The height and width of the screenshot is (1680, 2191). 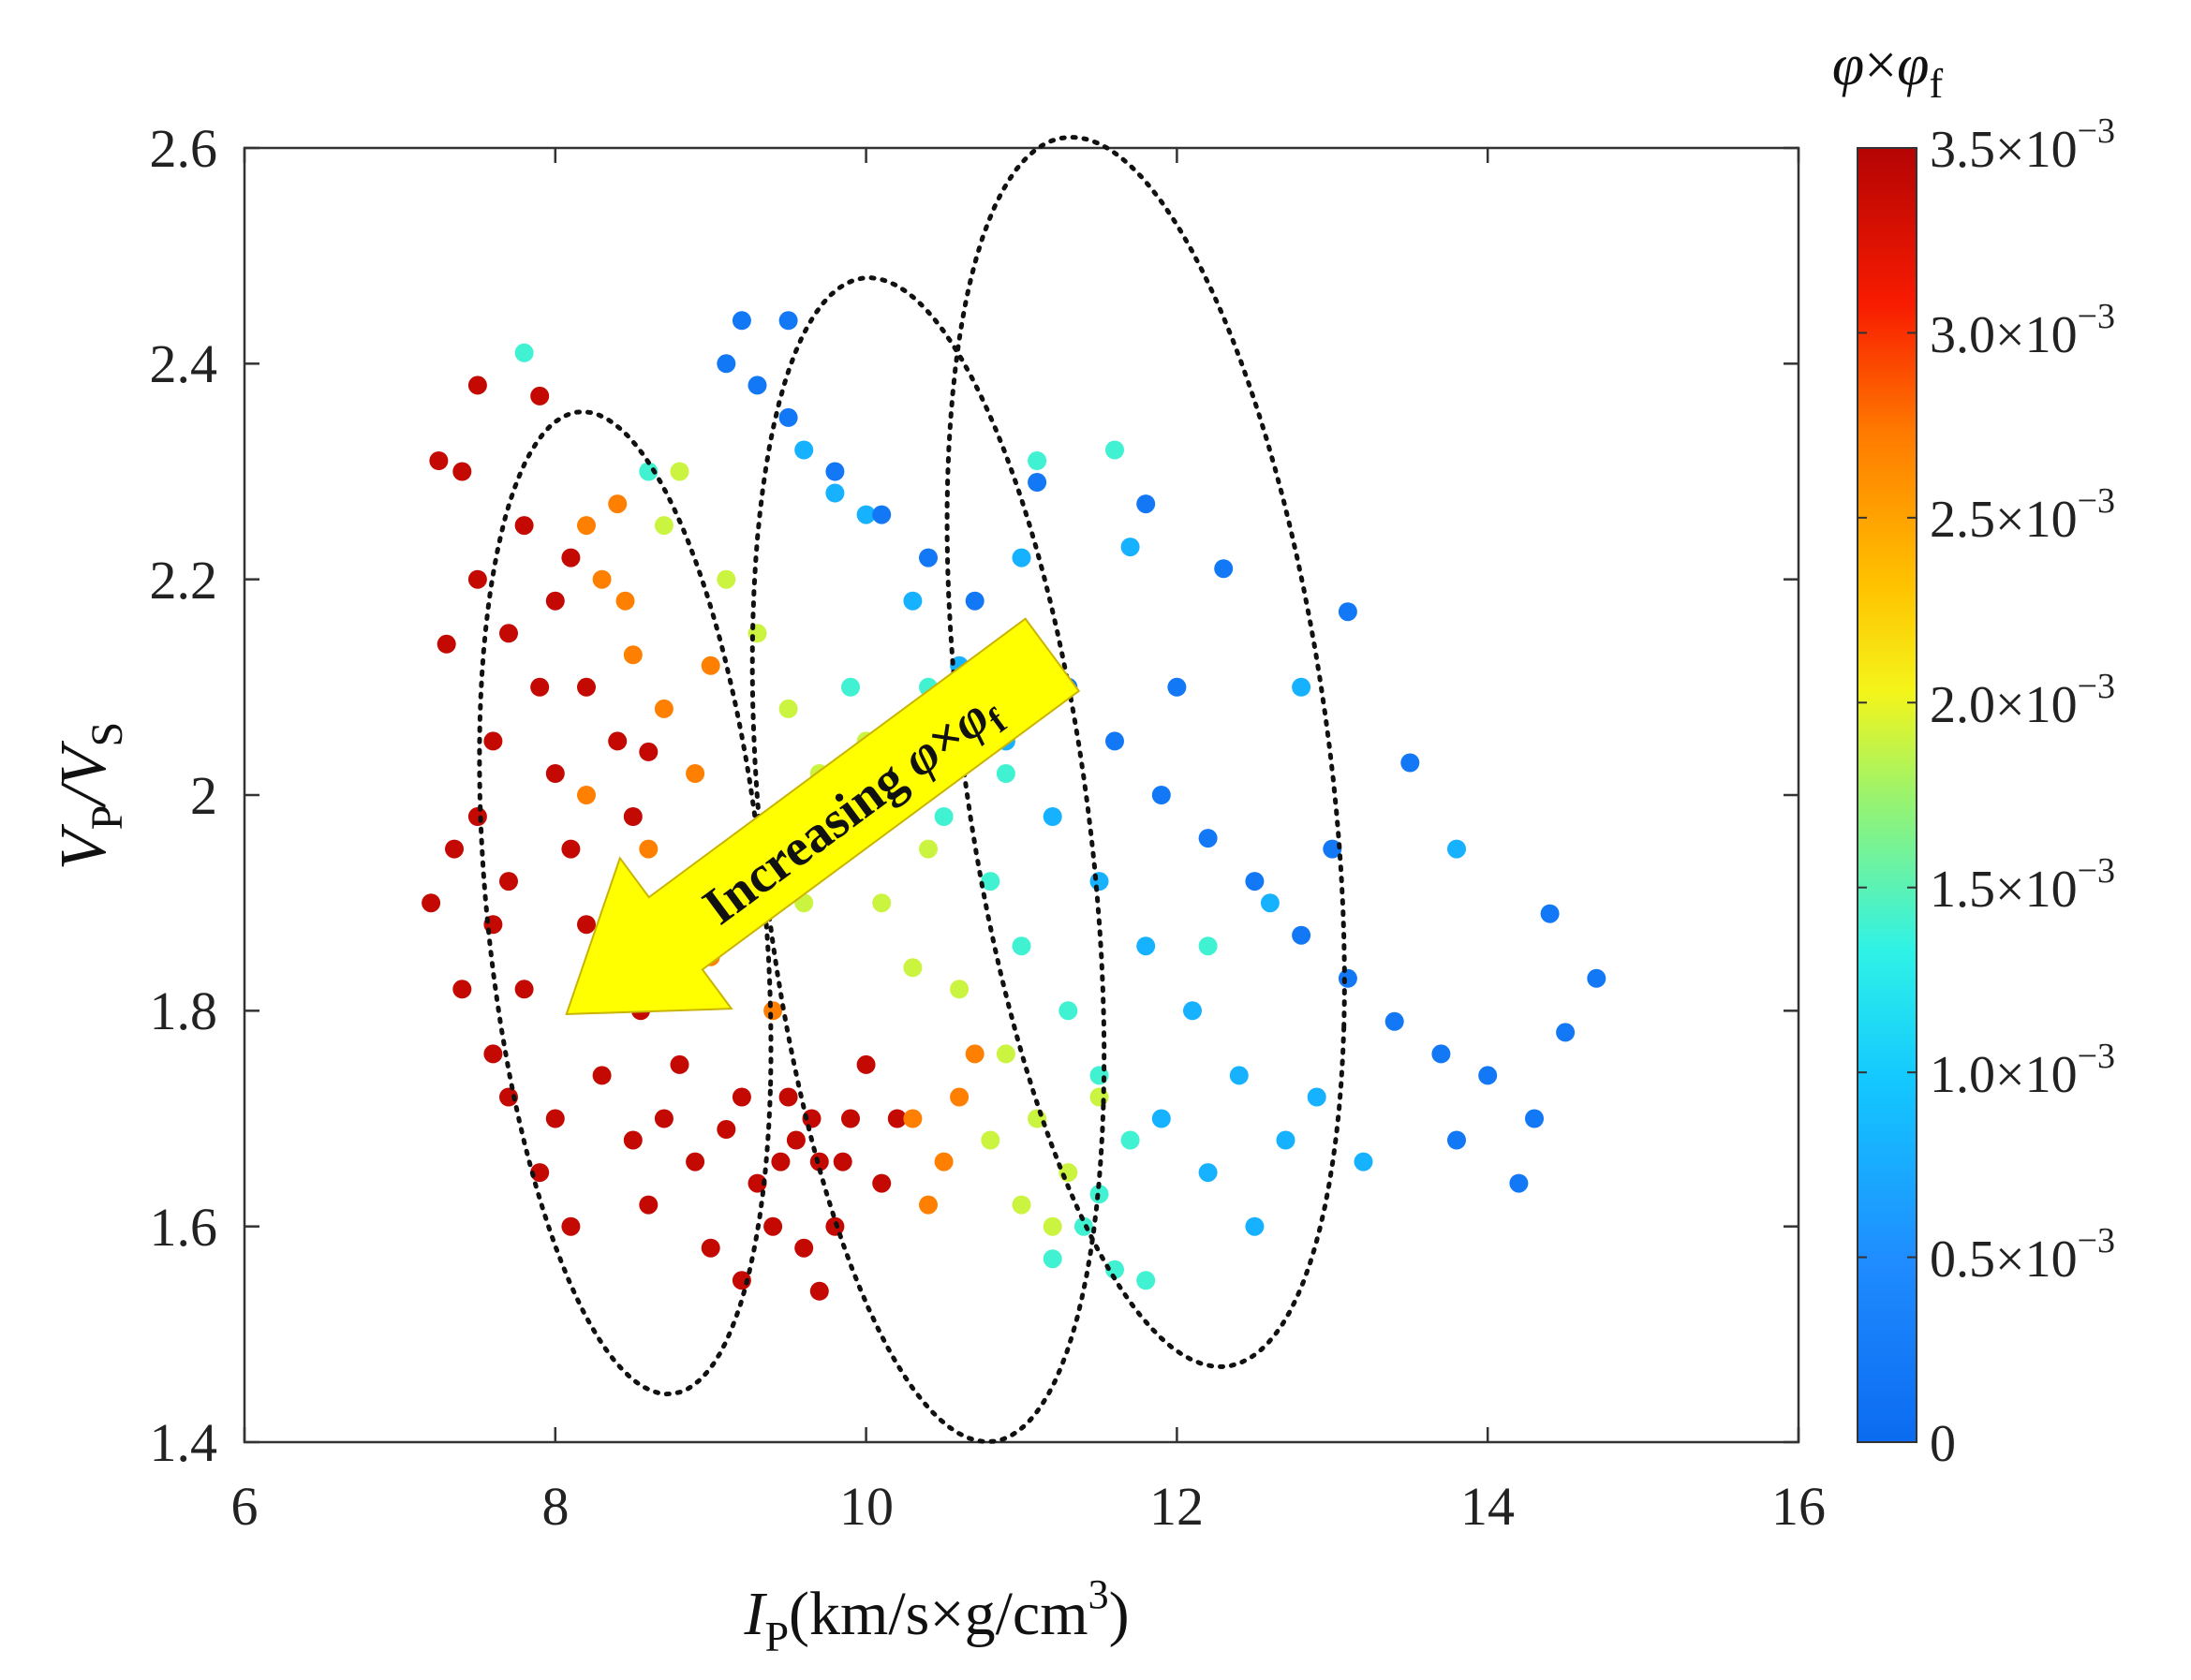 I want to click on colorbar-ticks, so click(x=1887, y=795).